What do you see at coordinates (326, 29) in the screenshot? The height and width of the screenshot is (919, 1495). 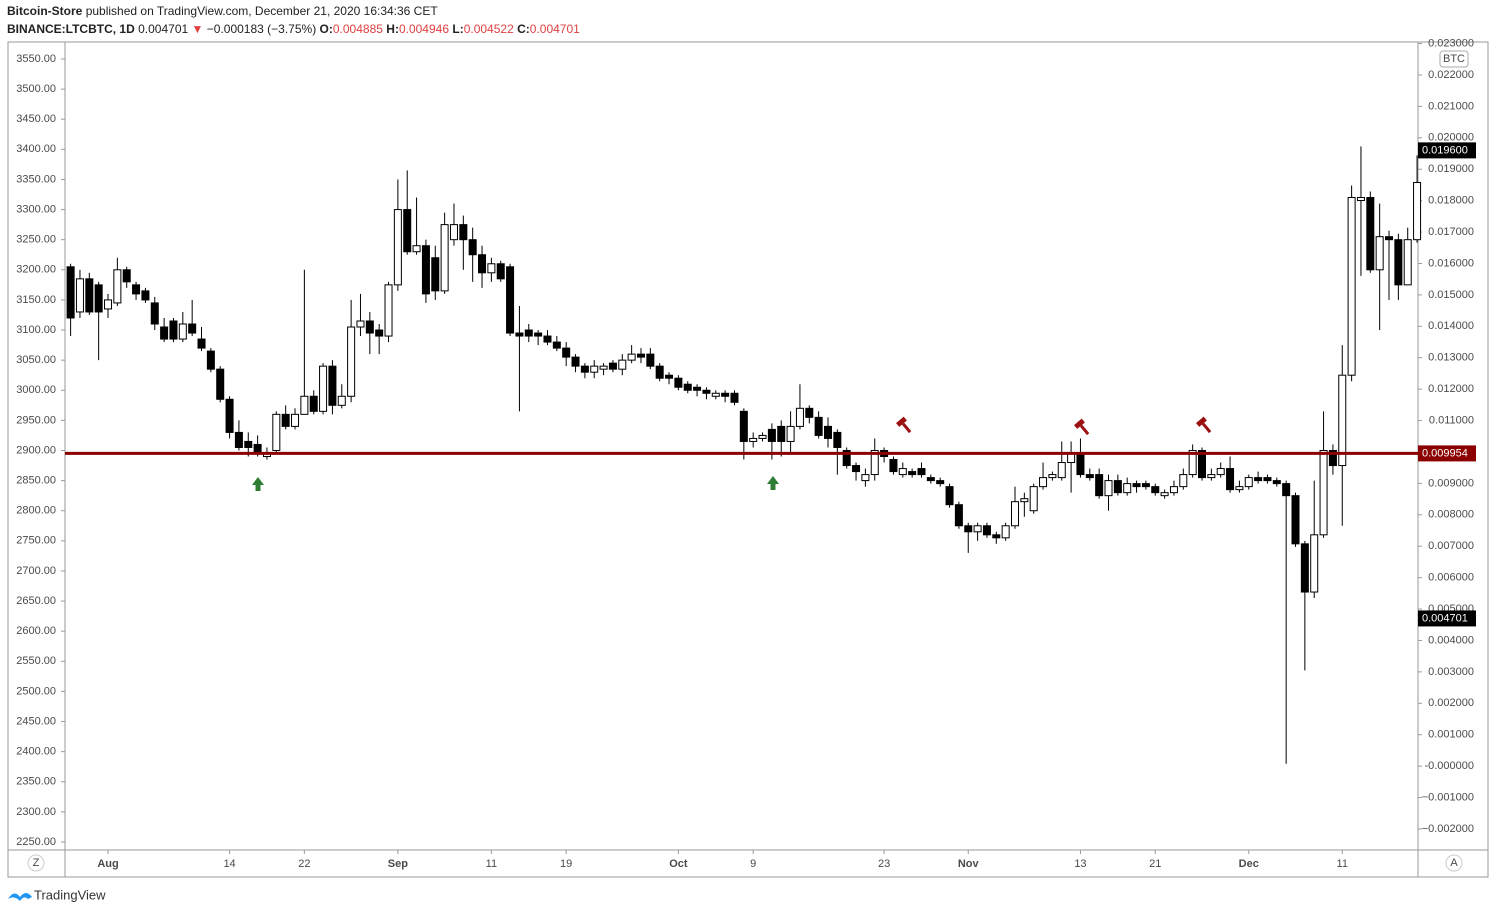 I see `o-label: O:` at bounding box center [326, 29].